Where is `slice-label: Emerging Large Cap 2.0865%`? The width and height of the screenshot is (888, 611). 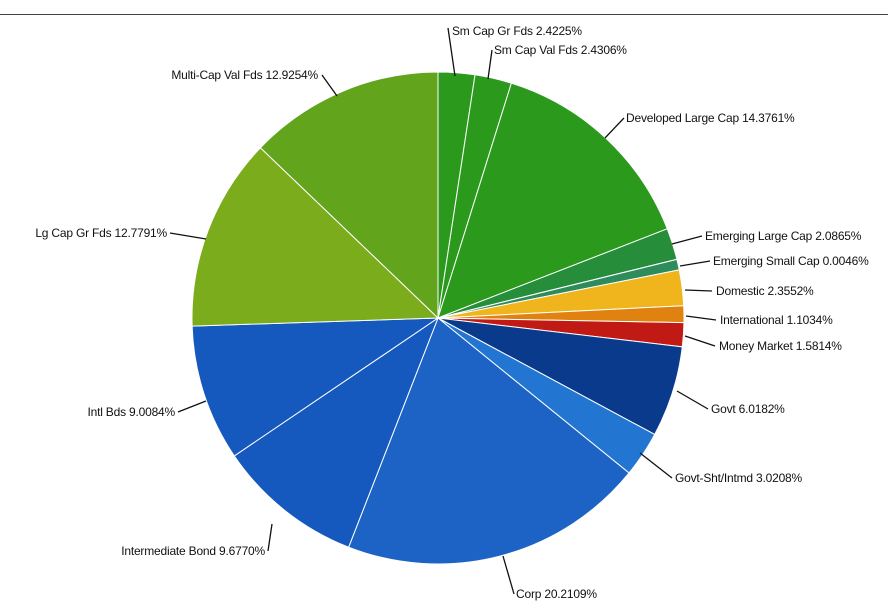 slice-label: Emerging Large Cap 2.0865% is located at coordinates (783, 236).